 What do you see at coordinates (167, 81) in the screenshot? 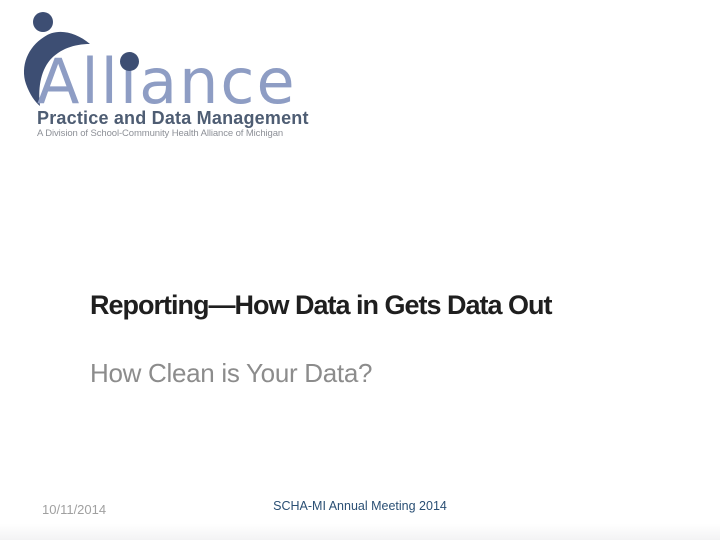
I see `logo-brand-text: Alliance` at bounding box center [167, 81].